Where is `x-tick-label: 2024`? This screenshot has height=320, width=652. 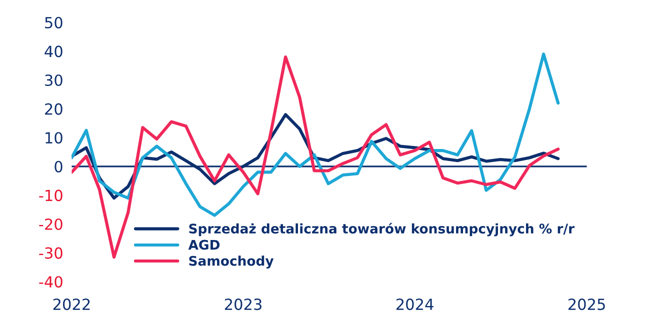 x-tick-label: 2024 is located at coordinates (415, 304).